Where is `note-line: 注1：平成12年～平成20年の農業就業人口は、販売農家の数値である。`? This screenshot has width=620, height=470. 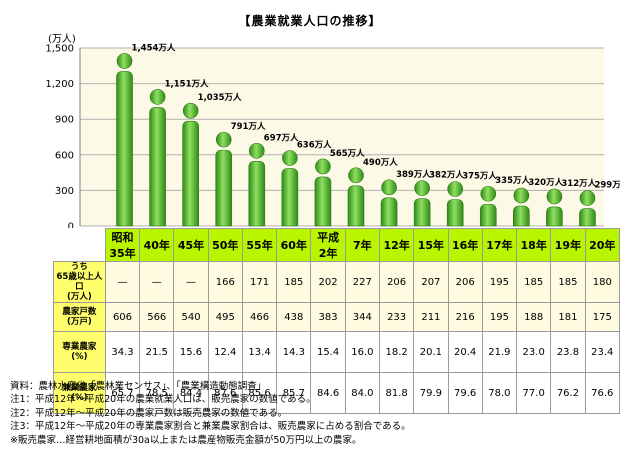
note-line: 注1：平成12年～平成20年の農業就業人口は、販売農家の数値である。 is located at coordinates (163, 400).